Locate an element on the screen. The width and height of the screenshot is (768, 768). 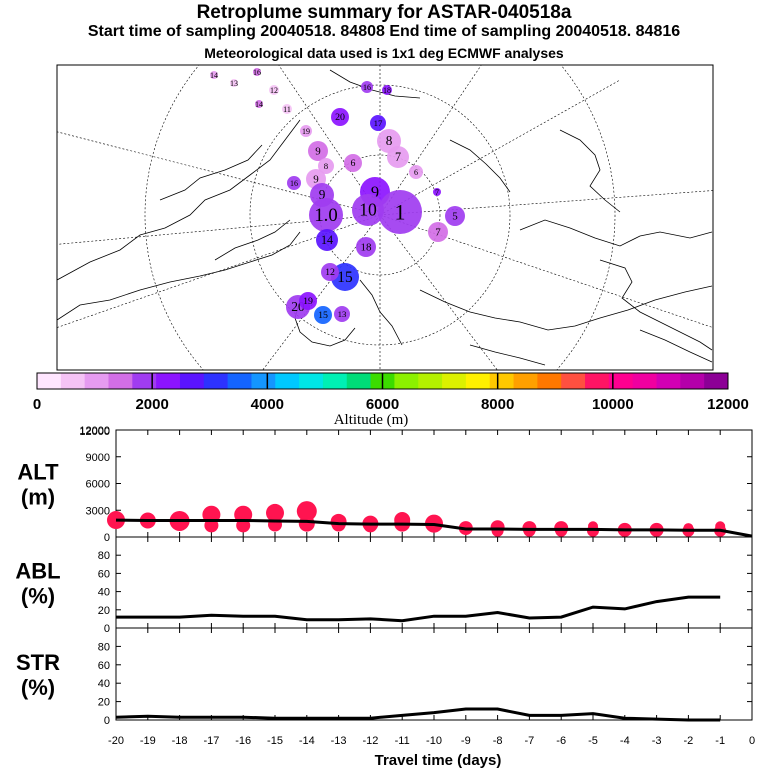
plume-cluster-label: 5 is located at coordinates (455, 217).